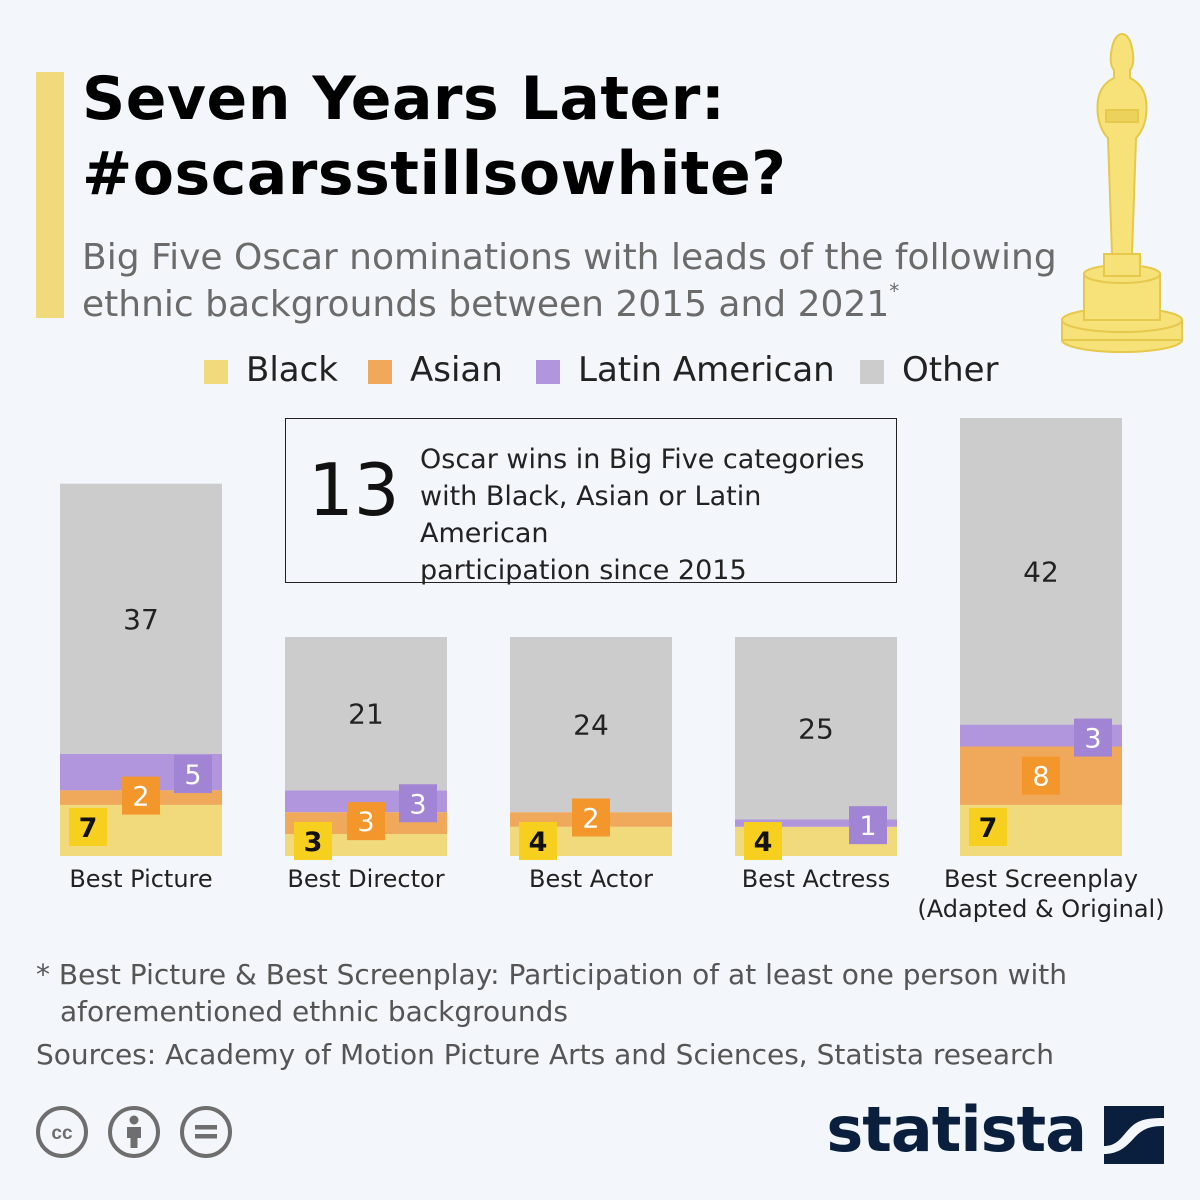 Image resolution: width=1200 pixels, height=1200 pixels. Describe the element at coordinates (434, 137) in the screenshot. I see `chart-title: Seven Years Later: #oscarsstillsowhite?` at that location.